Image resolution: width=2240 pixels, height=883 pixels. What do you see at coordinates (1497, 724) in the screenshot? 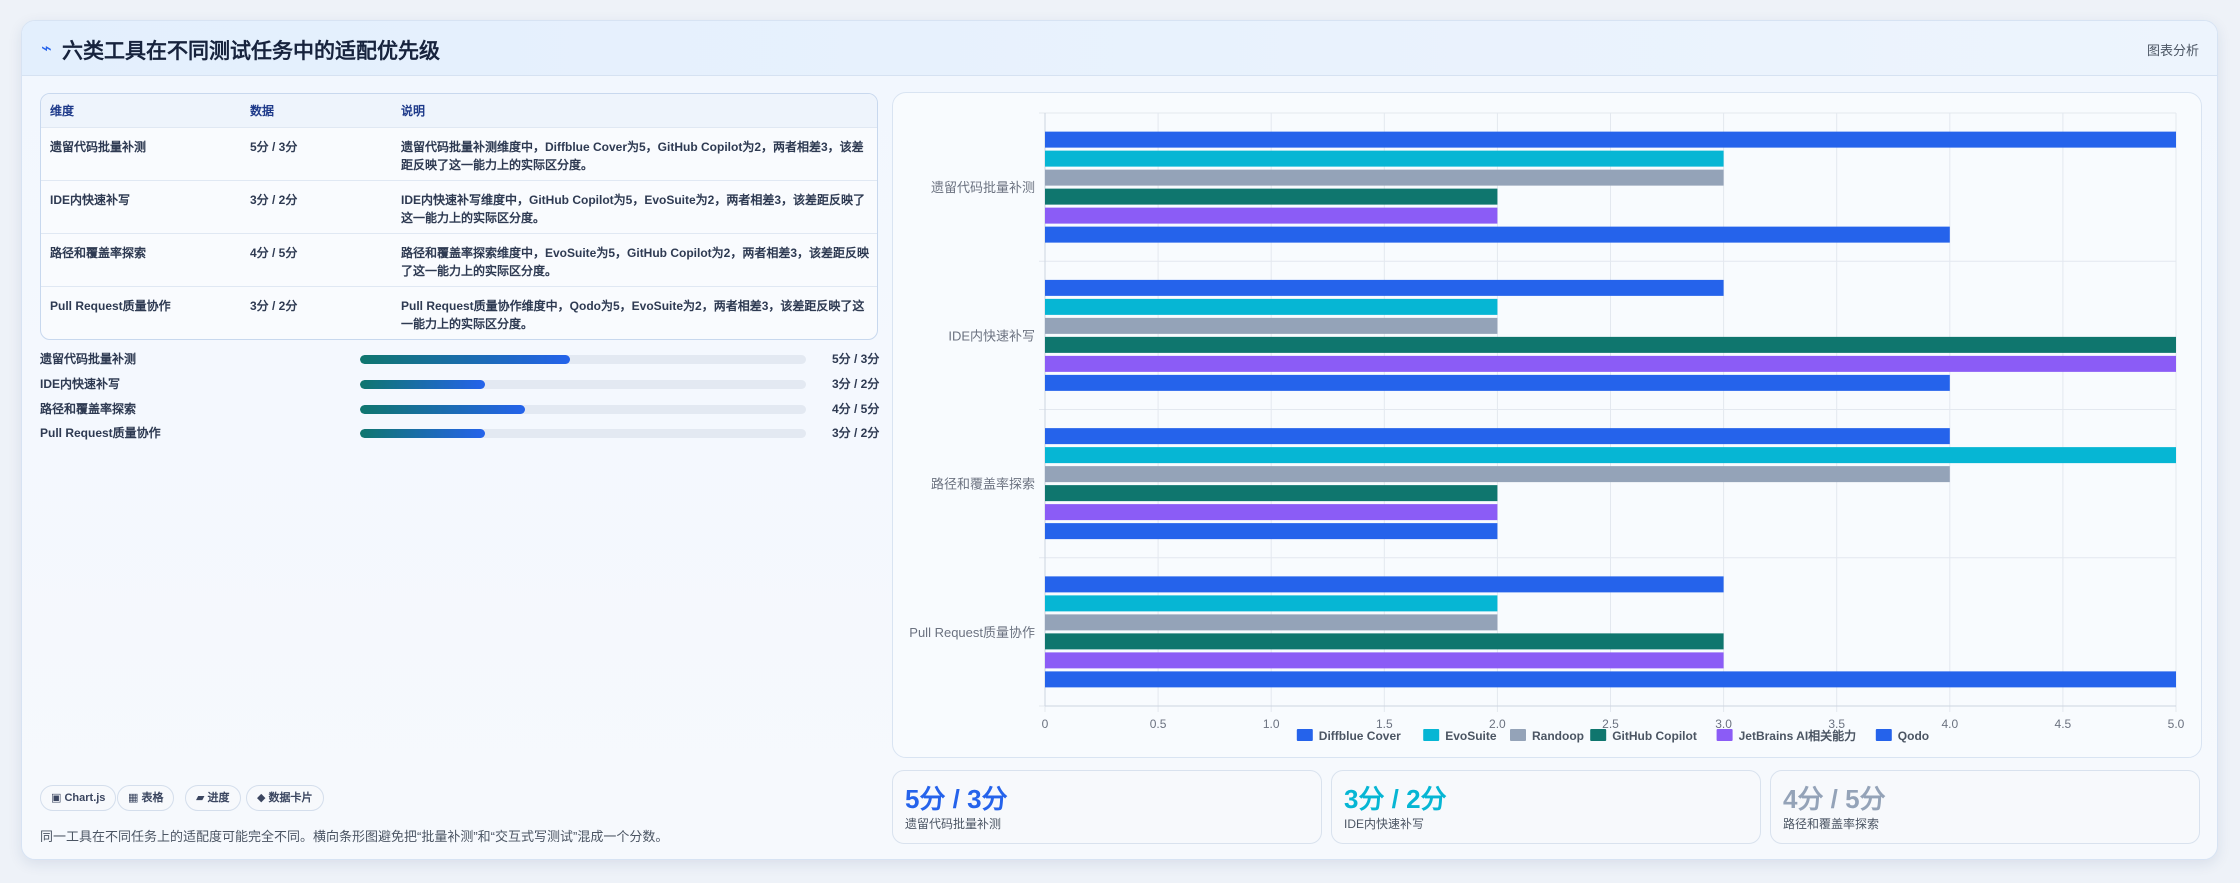
I see `x-tick-label: 2.0` at bounding box center [1497, 724].